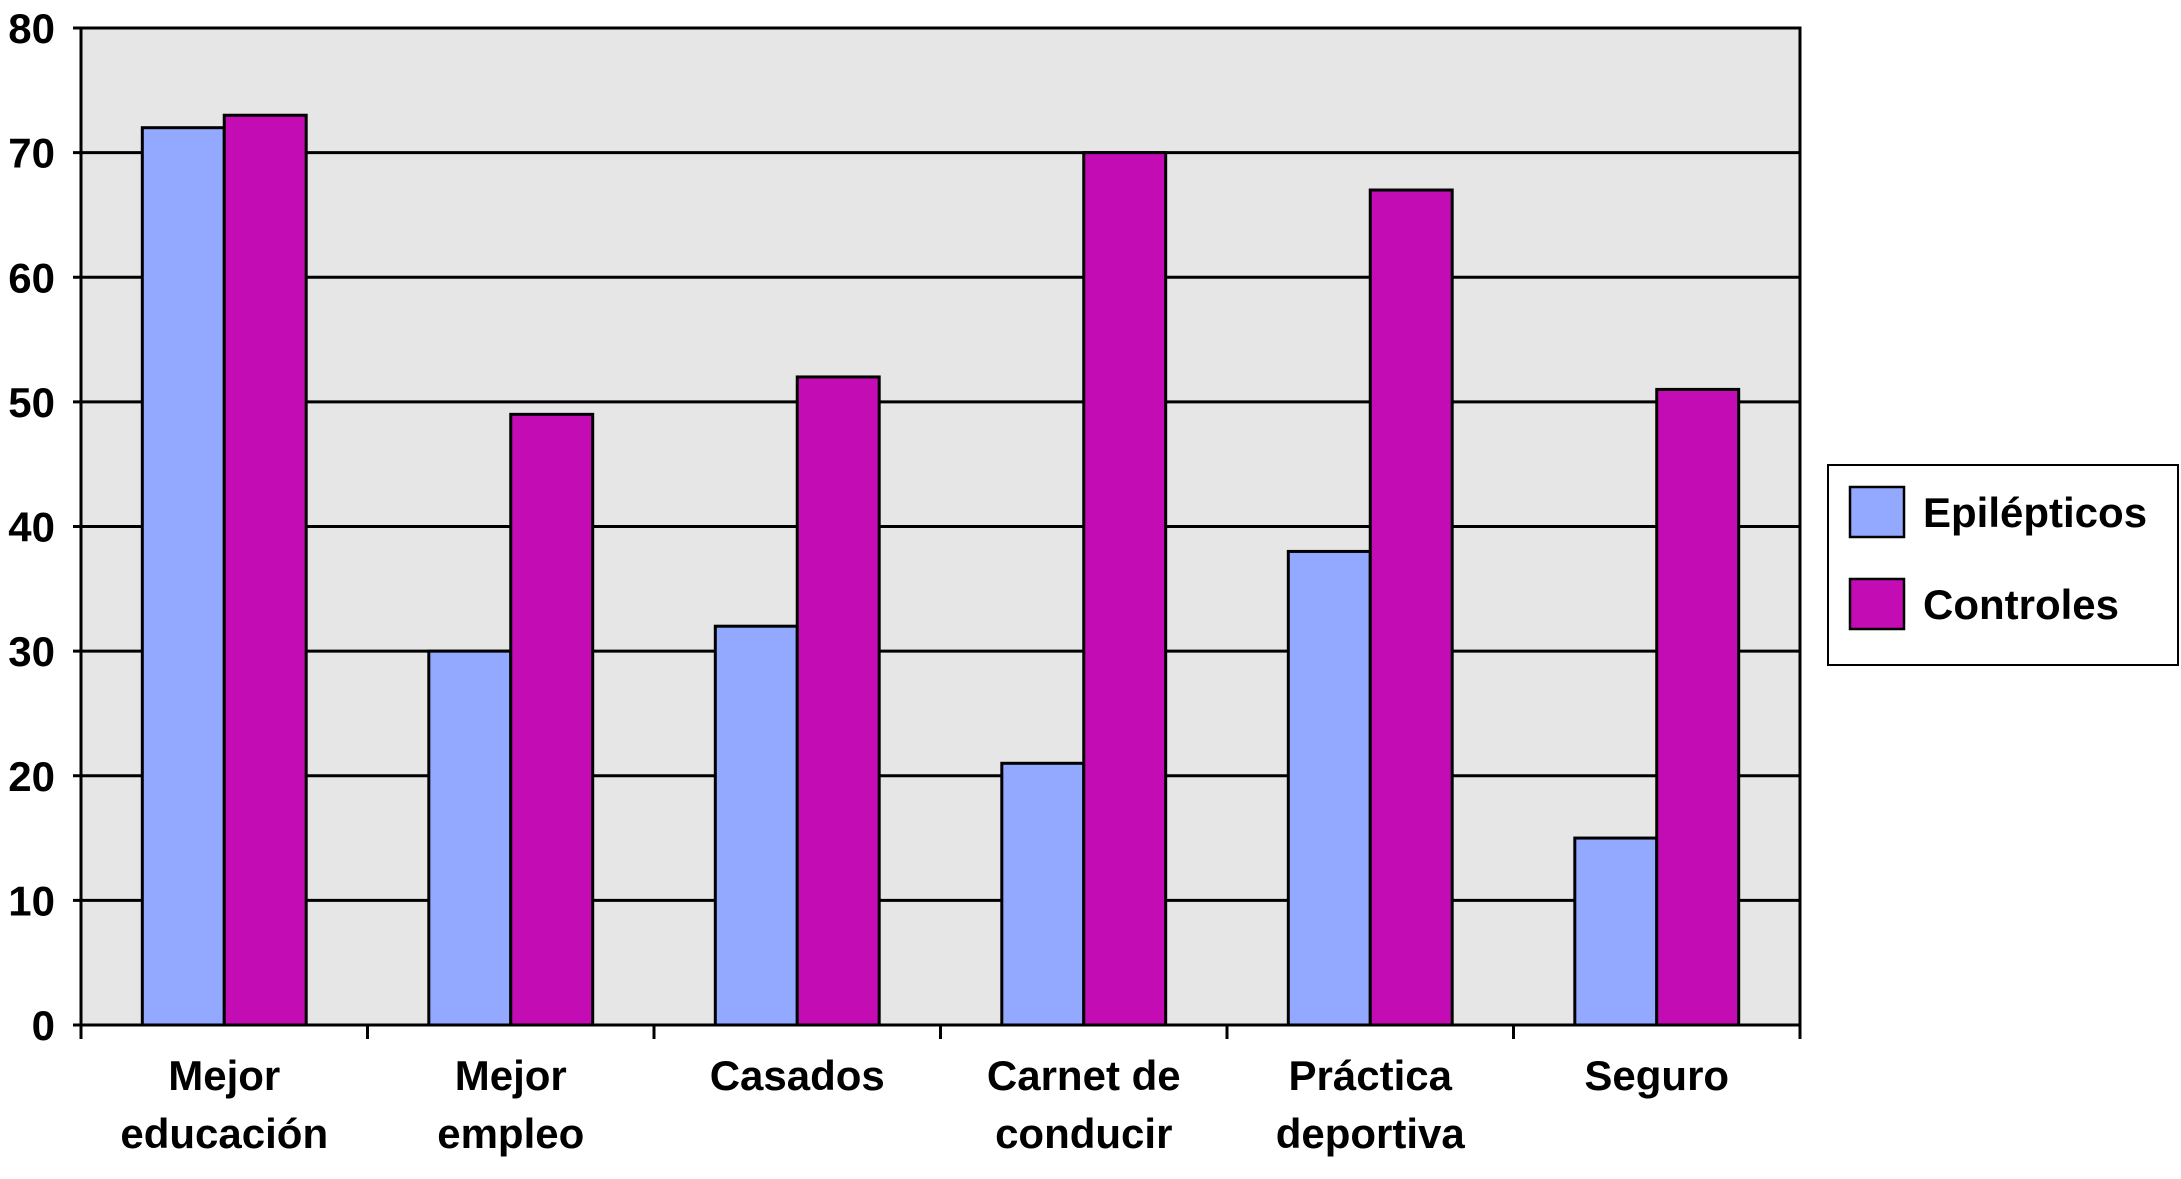 The width and height of the screenshot is (2181, 1179). Describe the element at coordinates (31, 153) in the screenshot. I see `y-tick-label: 70` at that location.